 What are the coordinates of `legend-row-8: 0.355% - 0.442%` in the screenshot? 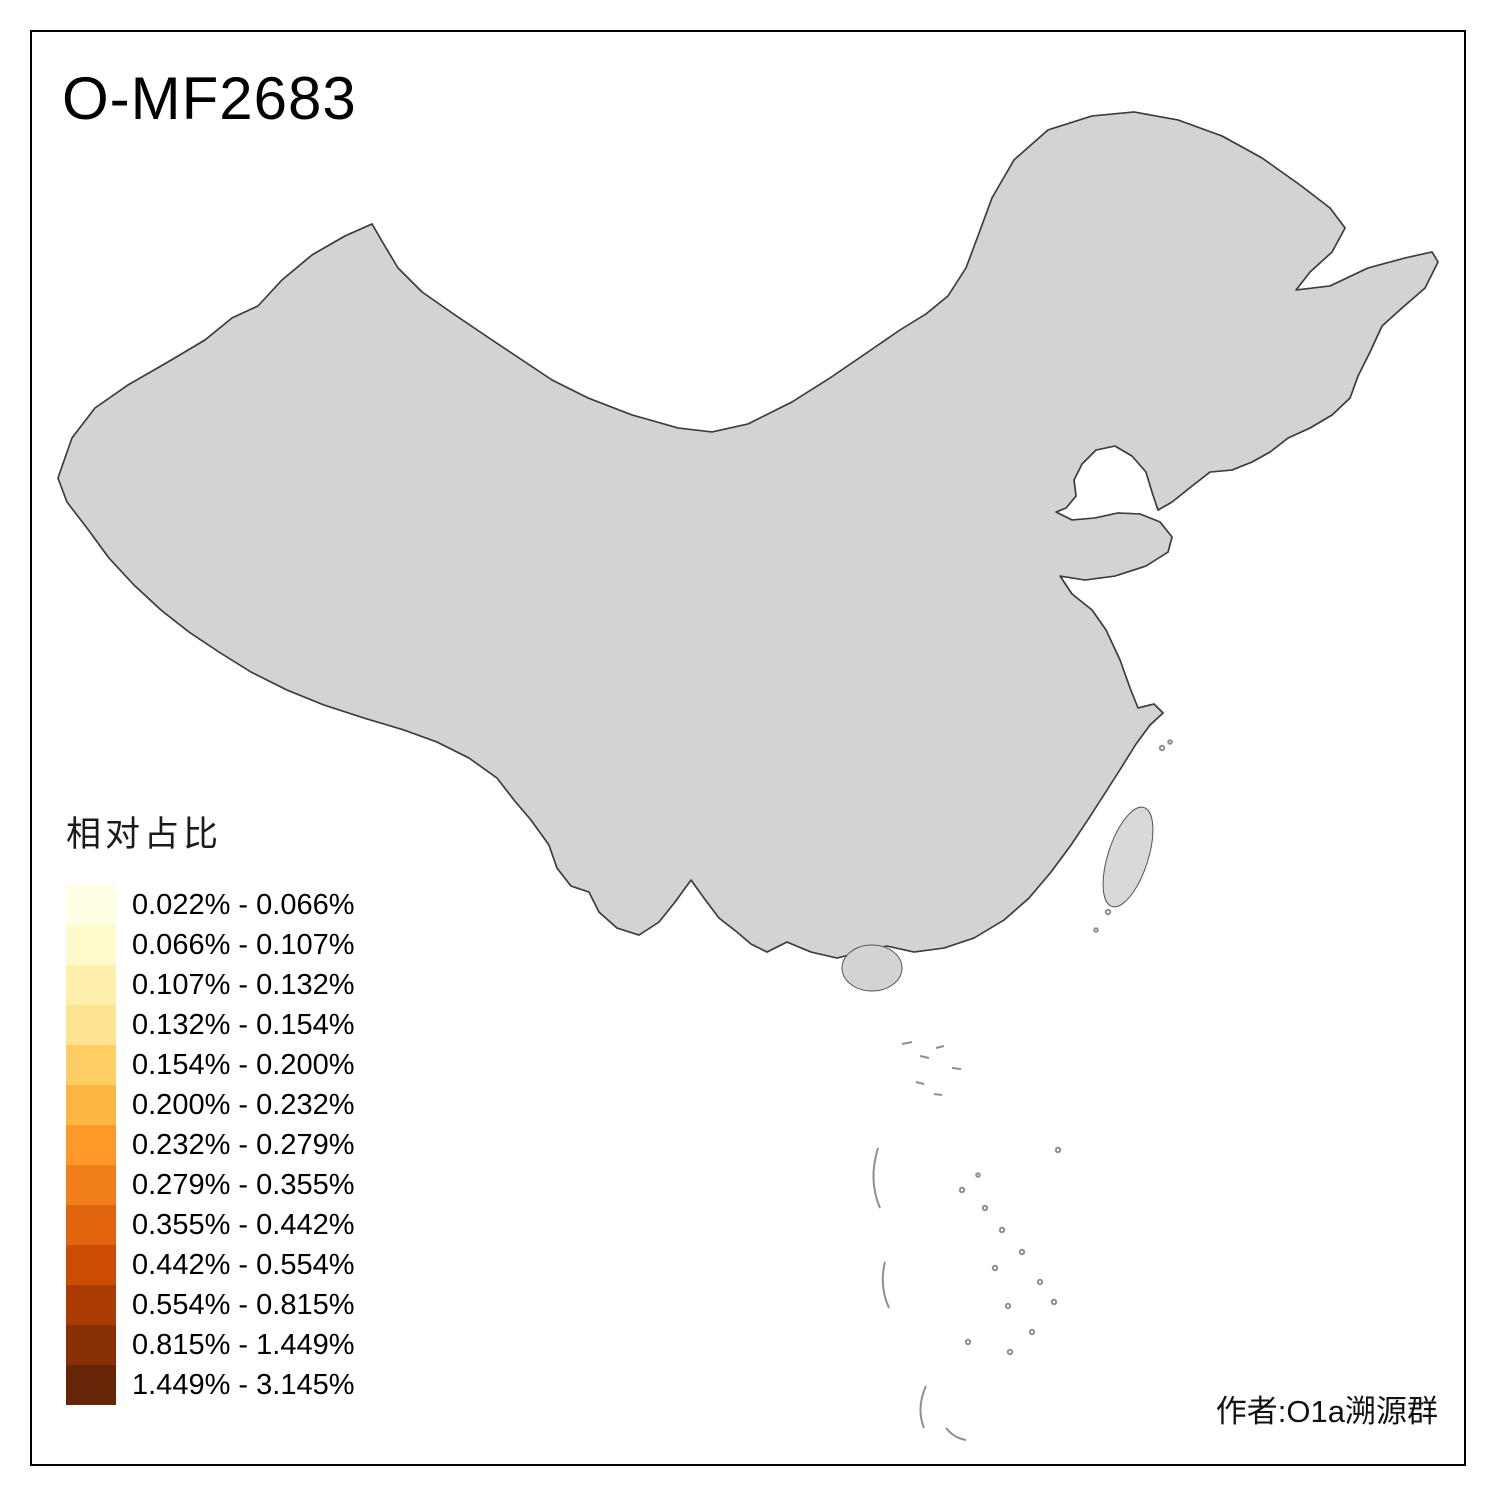 It's located at (210, 1225).